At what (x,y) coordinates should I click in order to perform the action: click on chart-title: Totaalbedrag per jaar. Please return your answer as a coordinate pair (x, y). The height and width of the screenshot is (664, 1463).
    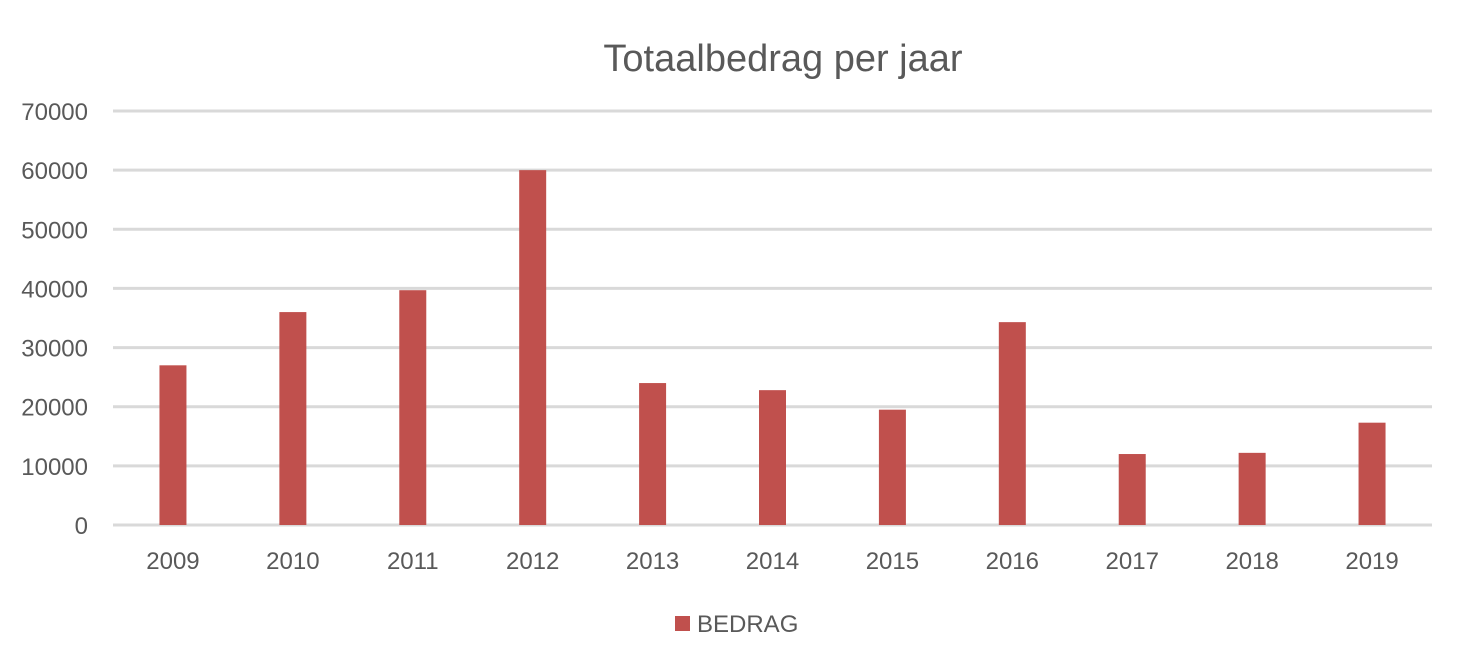
    Looking at the image, I should click on (782, 59).